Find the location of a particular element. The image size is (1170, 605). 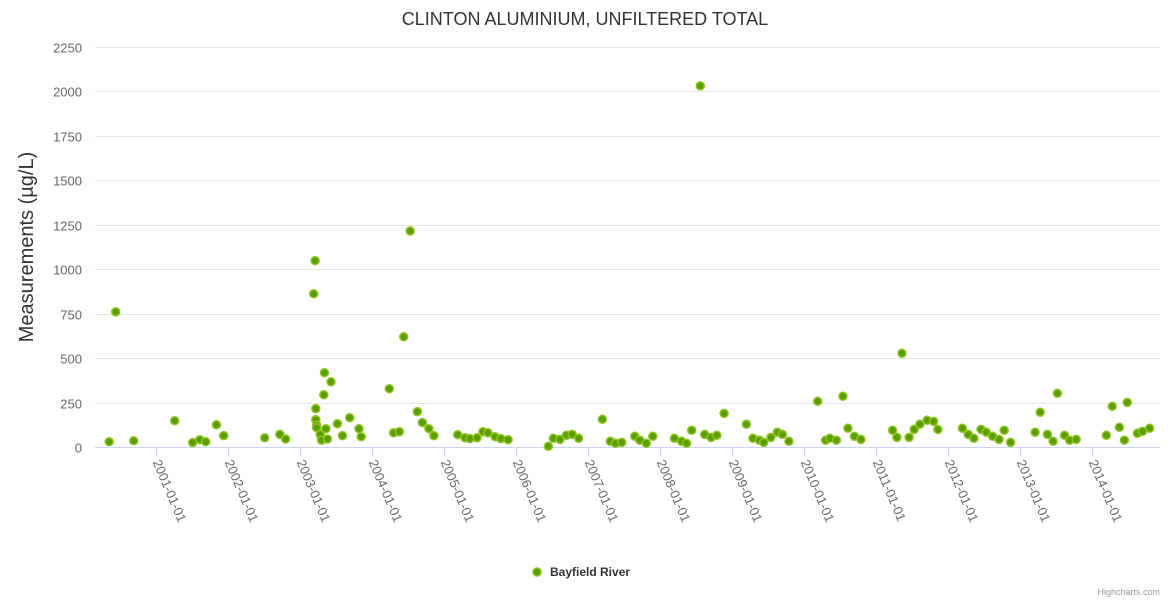

x-tick-label: 2001-01-01 is located at coordinates (170, 490).